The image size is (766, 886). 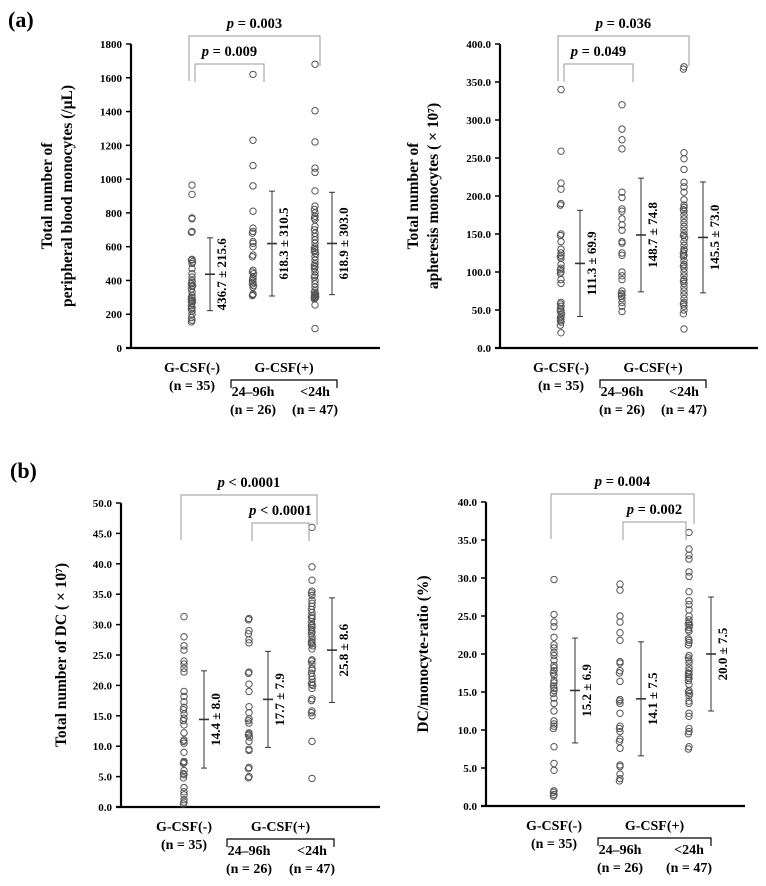 I want to click on mean-sd-label: 148.7 ± 74.8, so click(x=652, y=235).